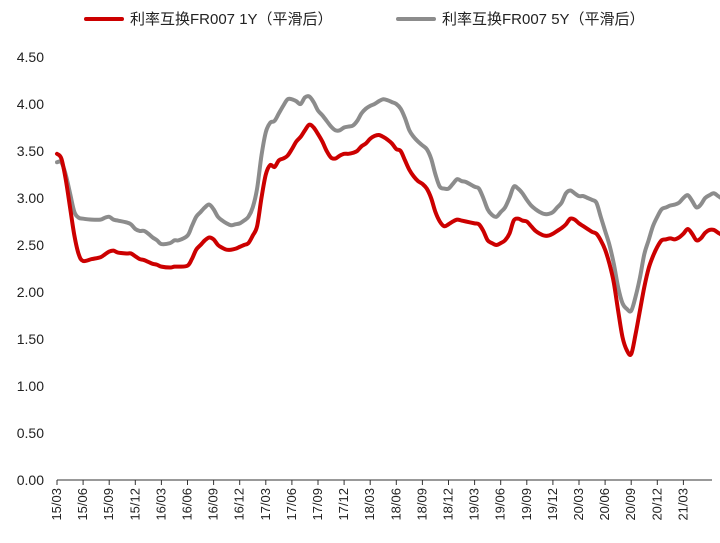 The height and width of the screenshot is (543, 720). I want to click on y-tick-label: 2.50, so click(30, 245).